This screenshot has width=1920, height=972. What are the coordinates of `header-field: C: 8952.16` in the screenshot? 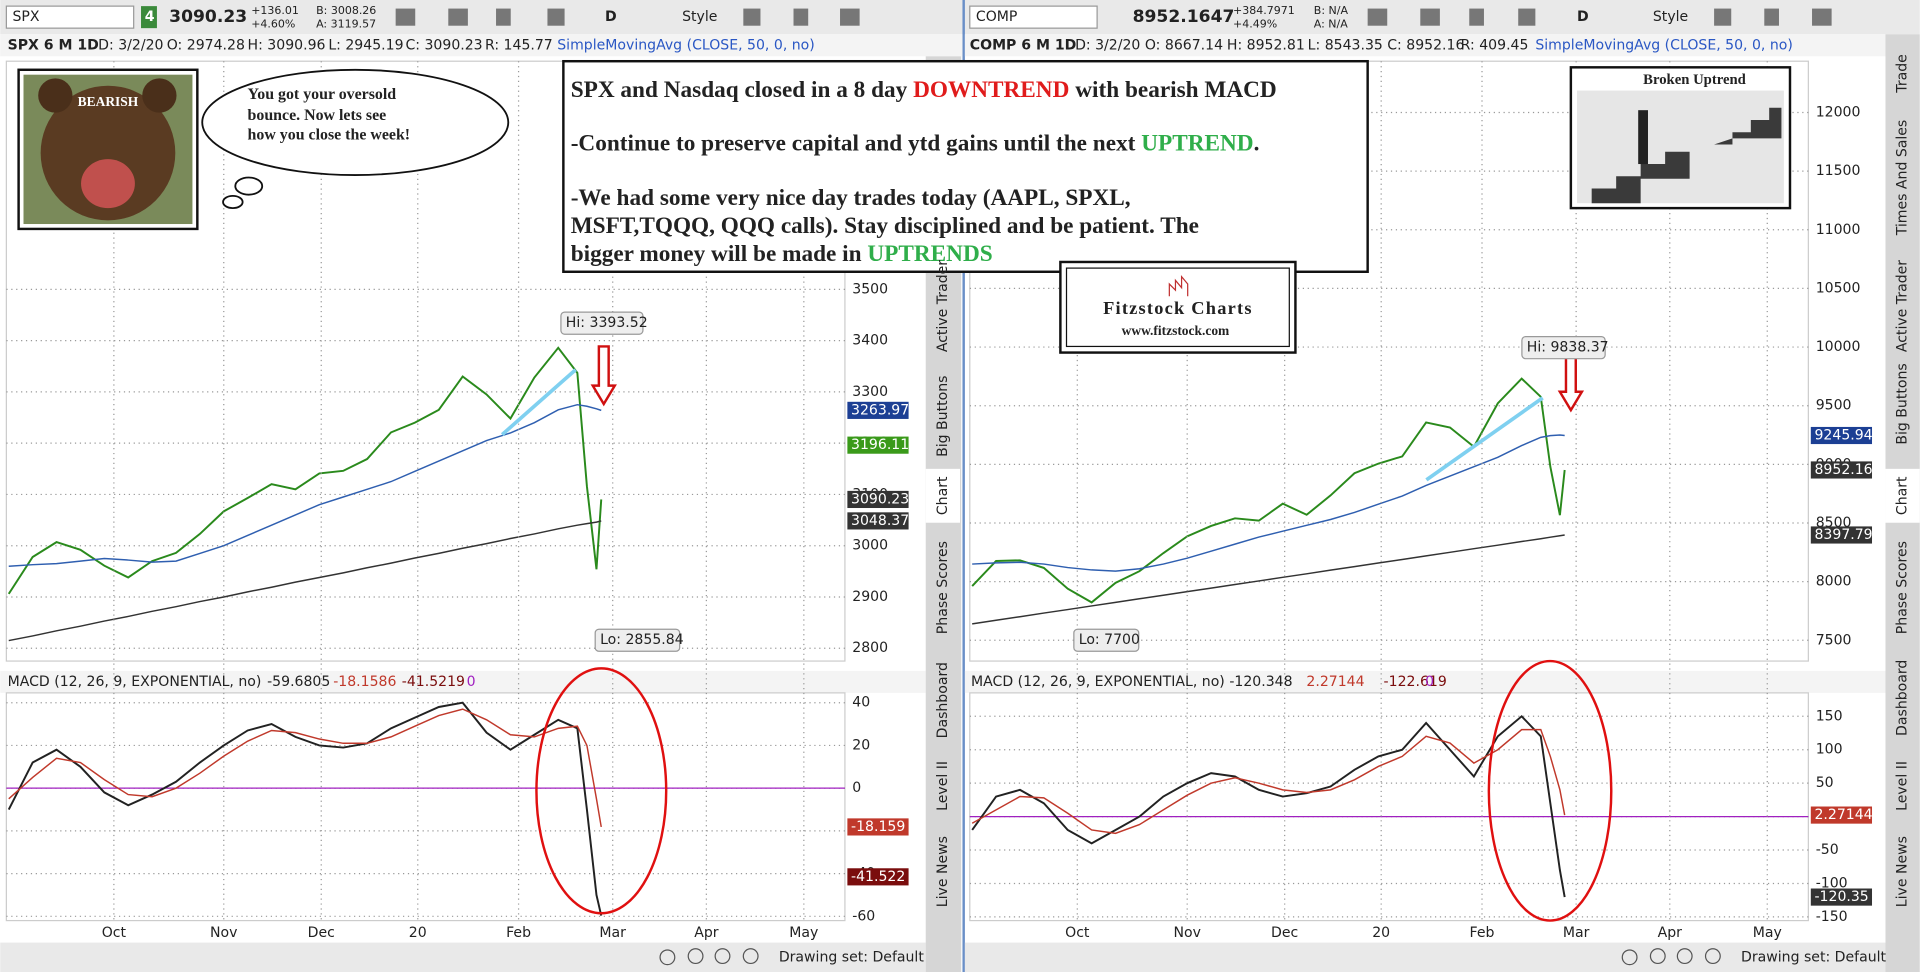 It's located at (1425, 45).